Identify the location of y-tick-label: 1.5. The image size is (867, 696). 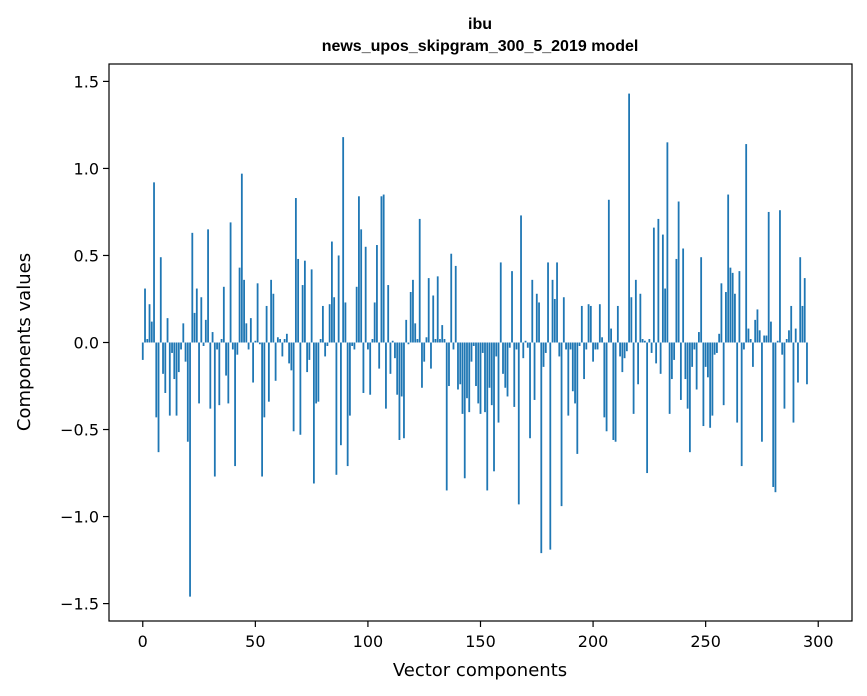
(86, 81).